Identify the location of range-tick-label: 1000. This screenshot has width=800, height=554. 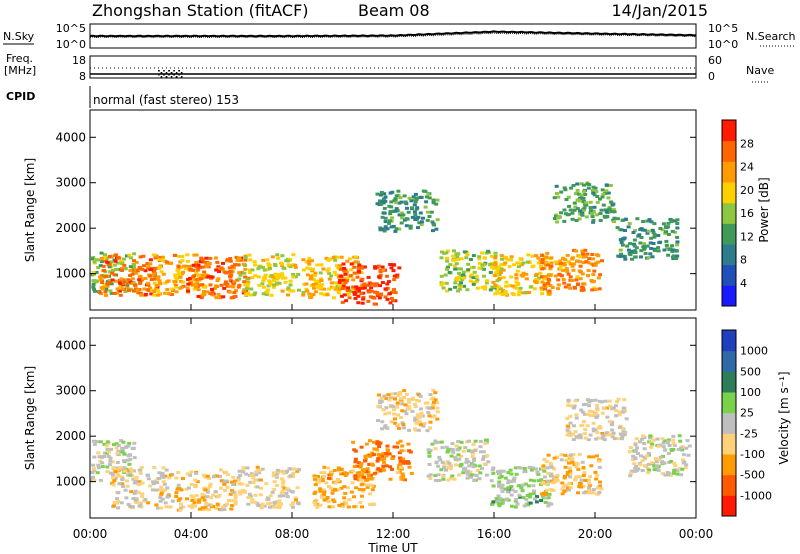
(70, 274).